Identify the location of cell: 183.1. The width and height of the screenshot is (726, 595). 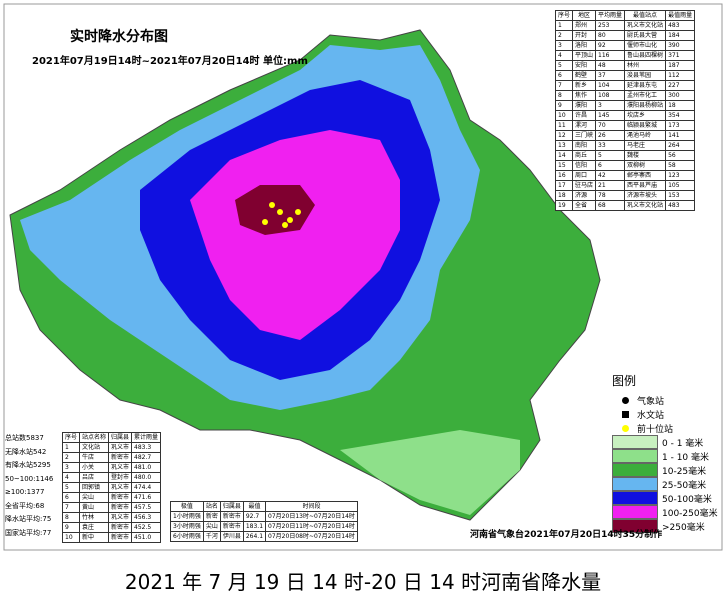
(254, 526).